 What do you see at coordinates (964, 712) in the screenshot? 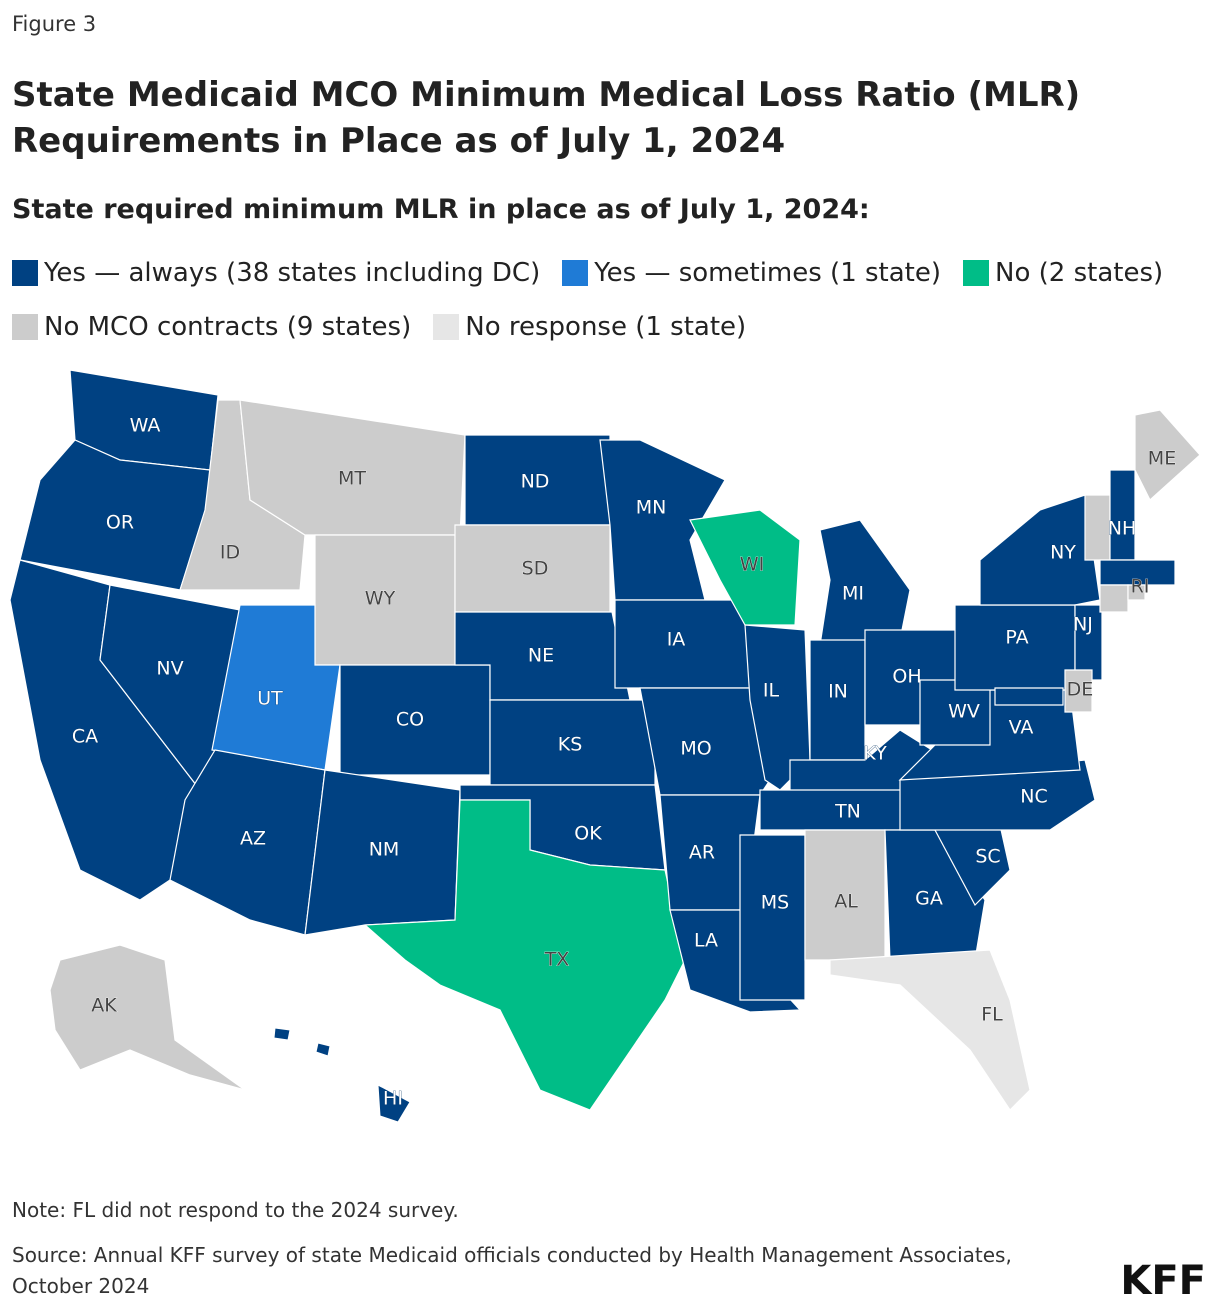
I see `state-label: WV` at bounding box center [964, 712].